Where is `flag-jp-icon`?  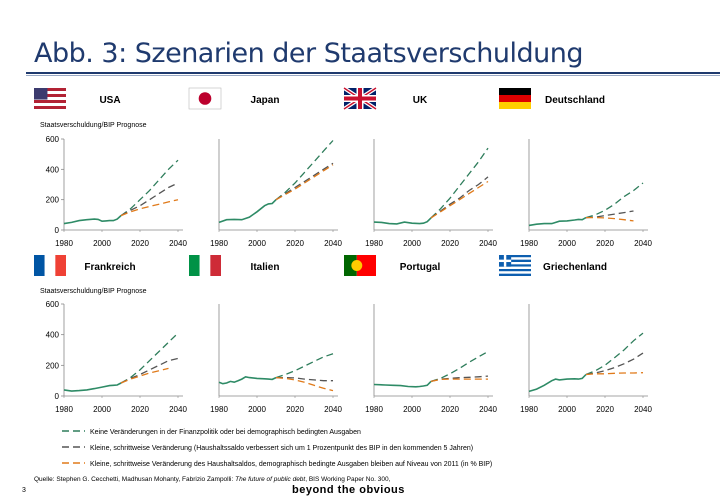 flag-jp-icon is located at coordinates (205, 98).